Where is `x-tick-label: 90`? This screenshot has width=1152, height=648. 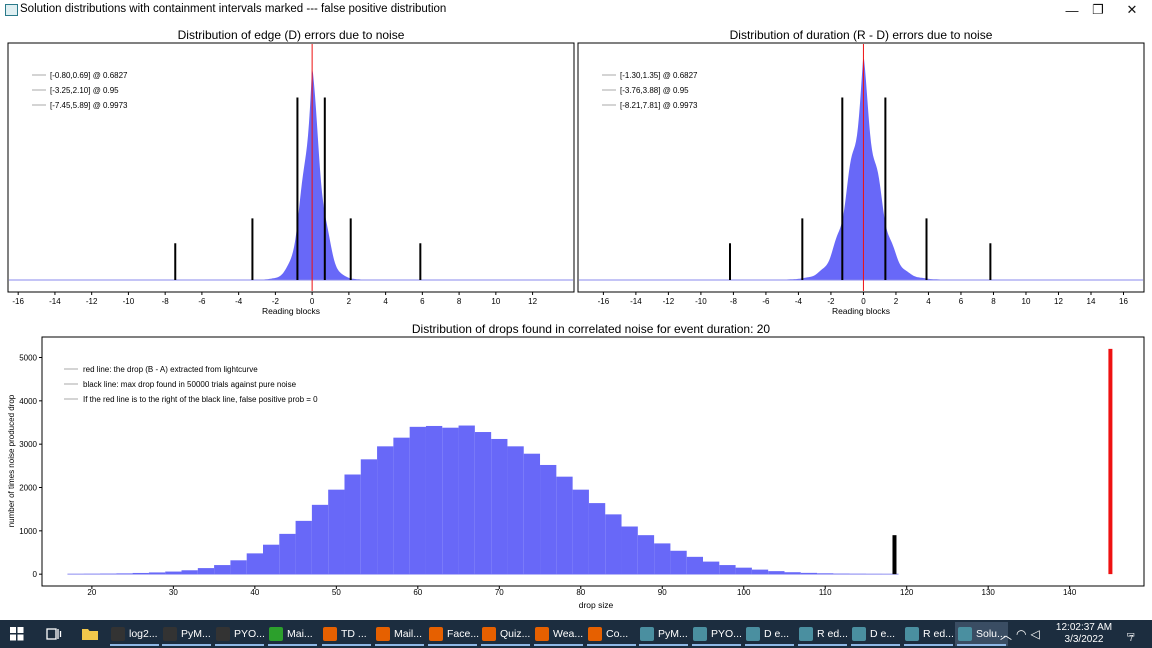
x-tick-label: 90 is located at coordinates (662, 592).